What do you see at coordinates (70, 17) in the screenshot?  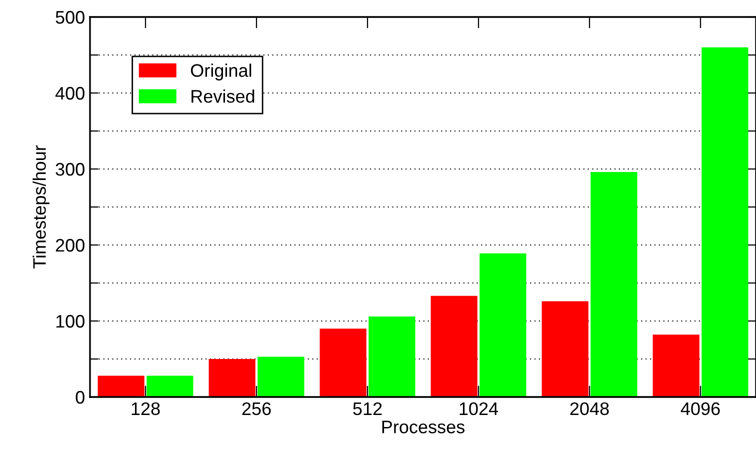 I see `y-tick-label: 500` at bounding box center [70, 17].